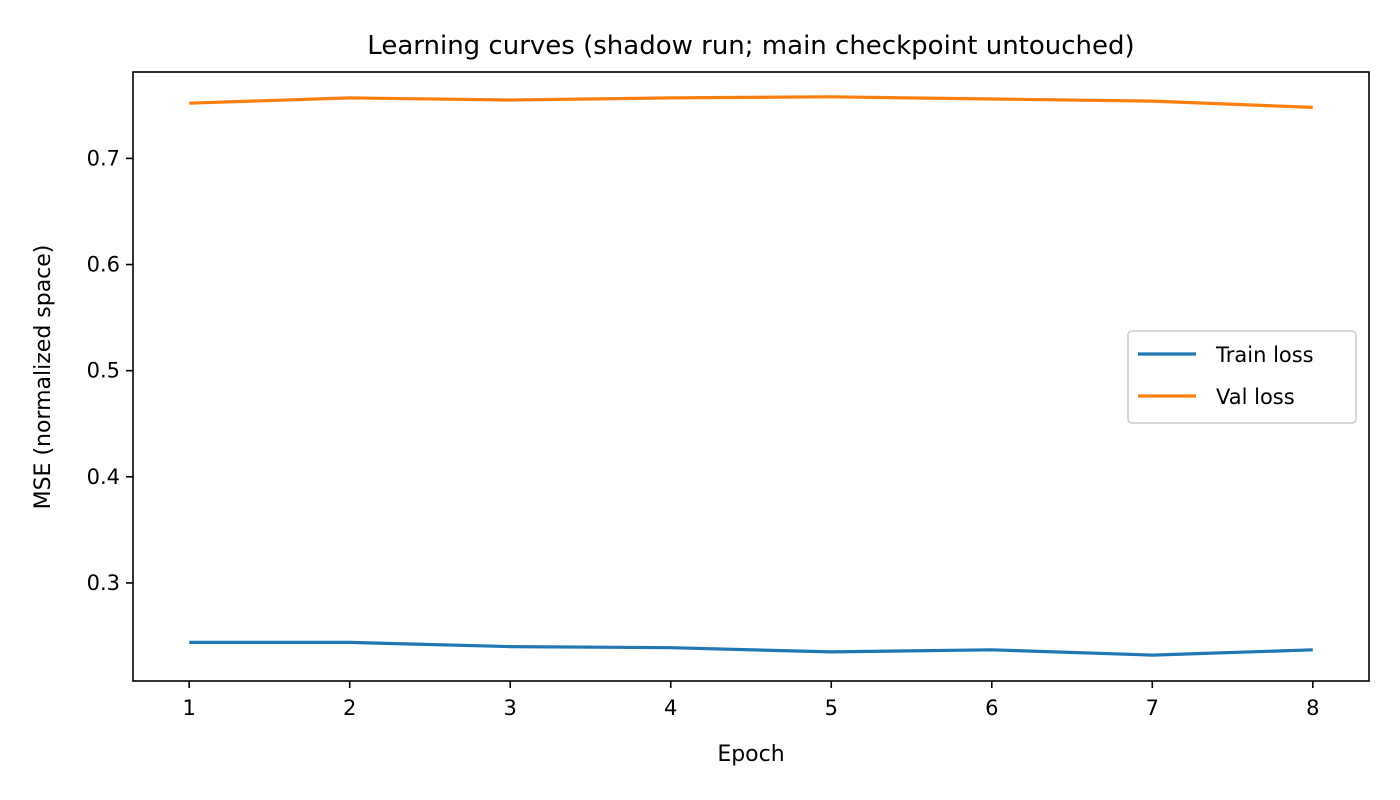 This screenshot has height=800, width=1400. What do you see at coordinates (103, 265) in the screenshot?
I see `y-tick-label: 0.6` at bounding box center [103, 265].